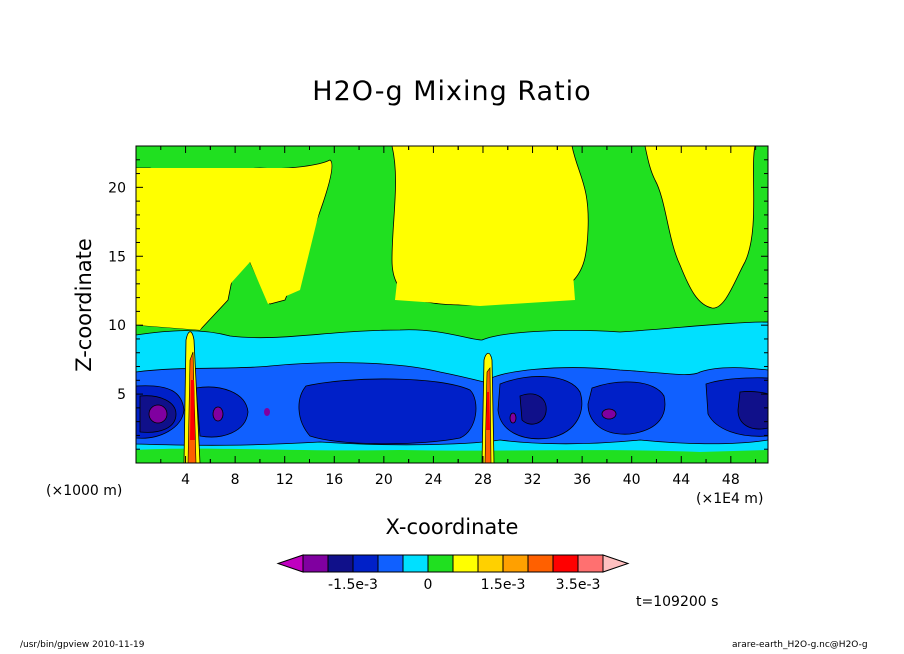 Image resolution: width=904 pixels, height=654 pixels. Describe the element at coordinates (185, 480) in the screenshot. I see `x-tick-label: 4` at that location.